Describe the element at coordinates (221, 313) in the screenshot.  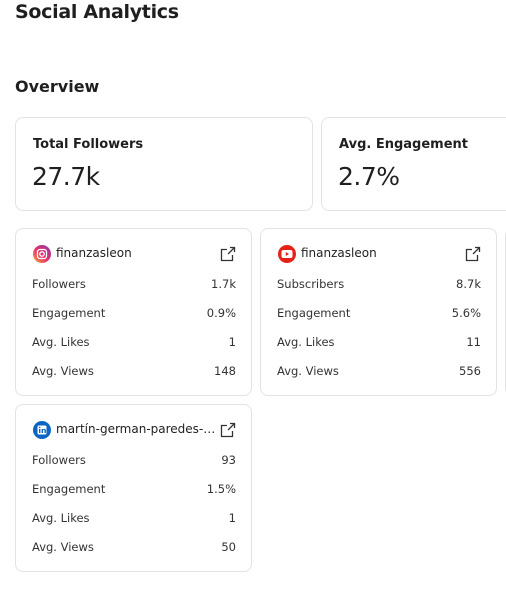
I see `metric-value: 0.9%` at that location.